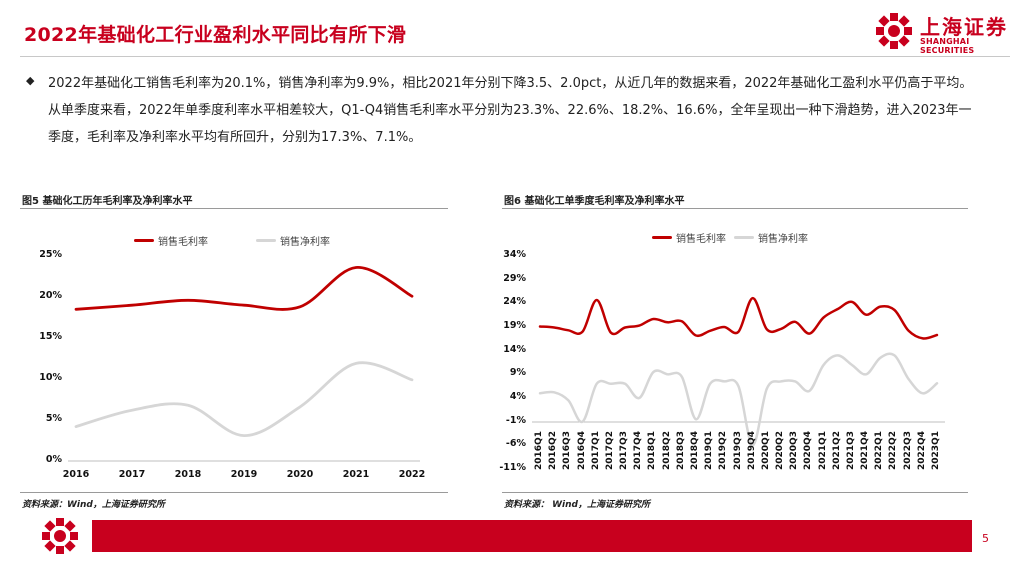 This screenshot has height=576, width=1024. Describe the element at coordinates (964, 27) in the screenshot. I see `logo-name-cn: 上海证券` at that location.